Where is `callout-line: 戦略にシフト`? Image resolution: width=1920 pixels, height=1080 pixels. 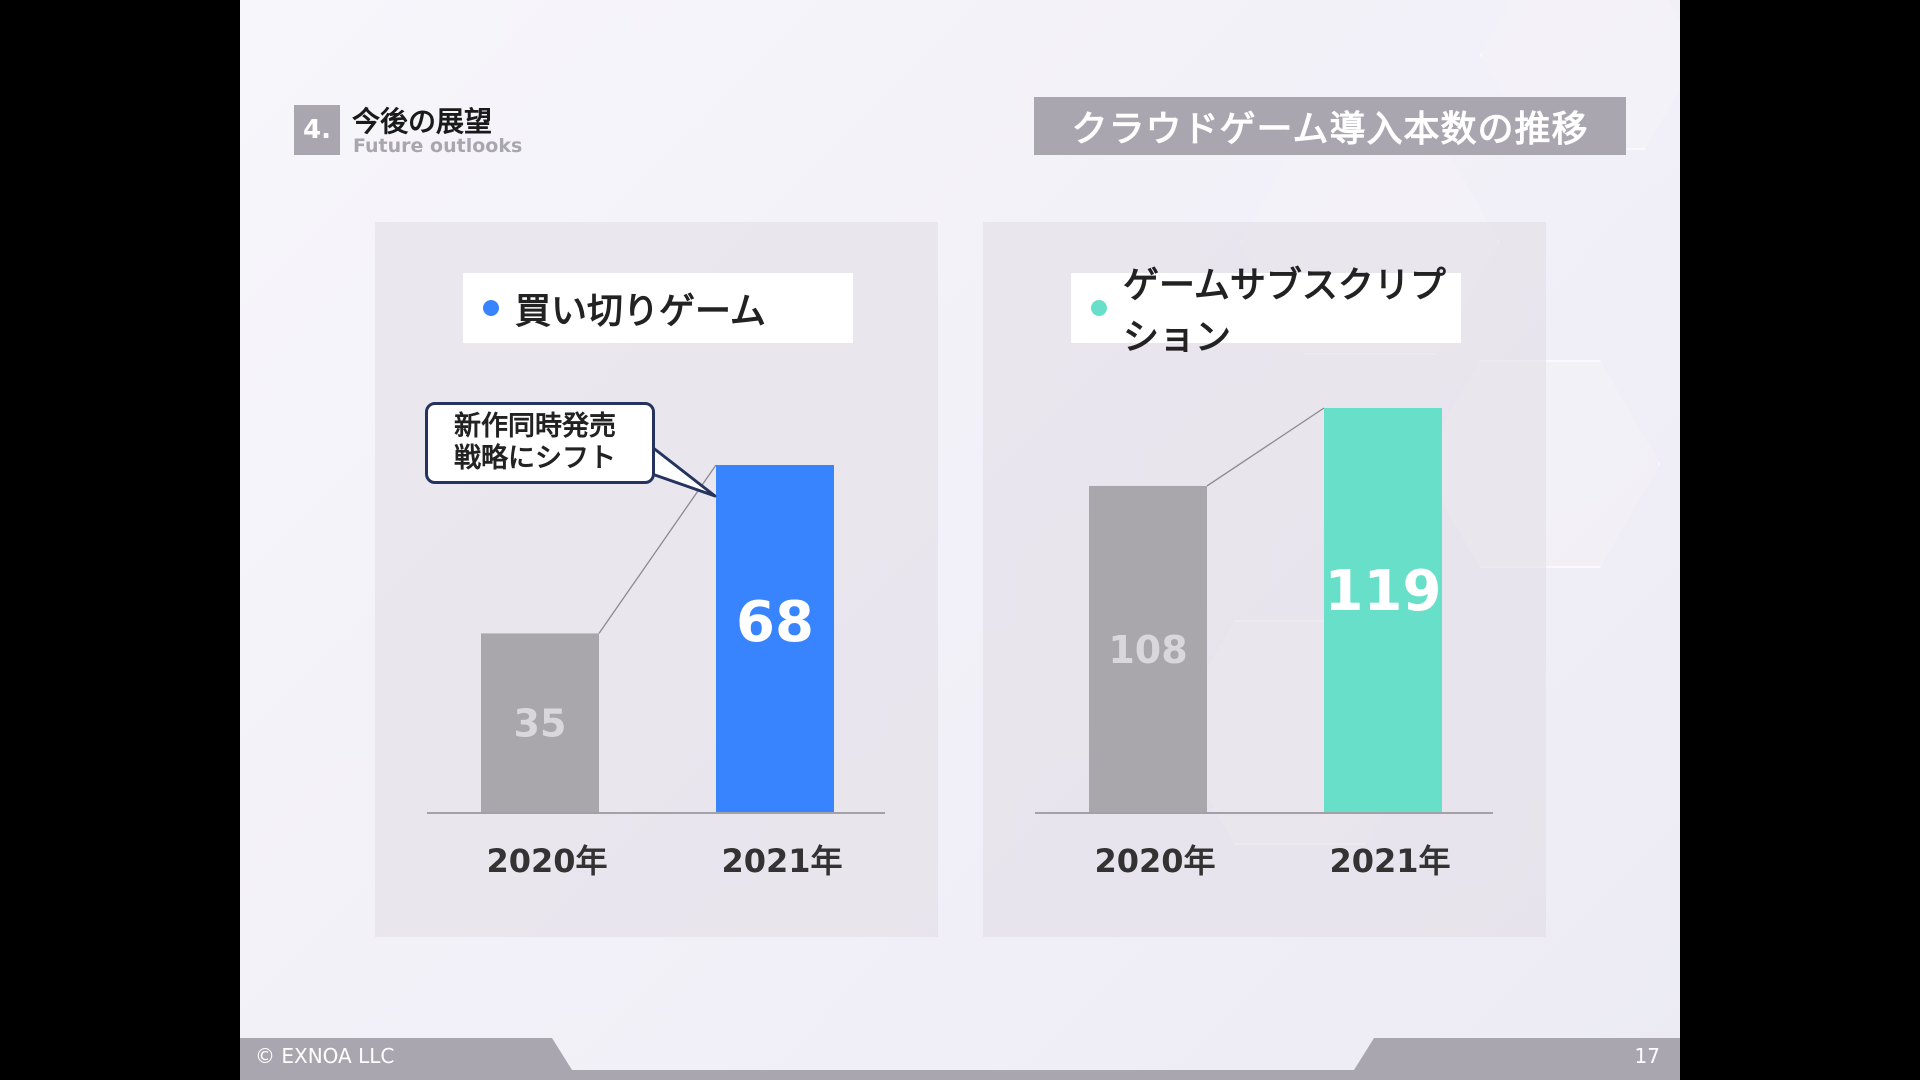
callout-line: 戦略にシフト is located at coordinates (535, 458).